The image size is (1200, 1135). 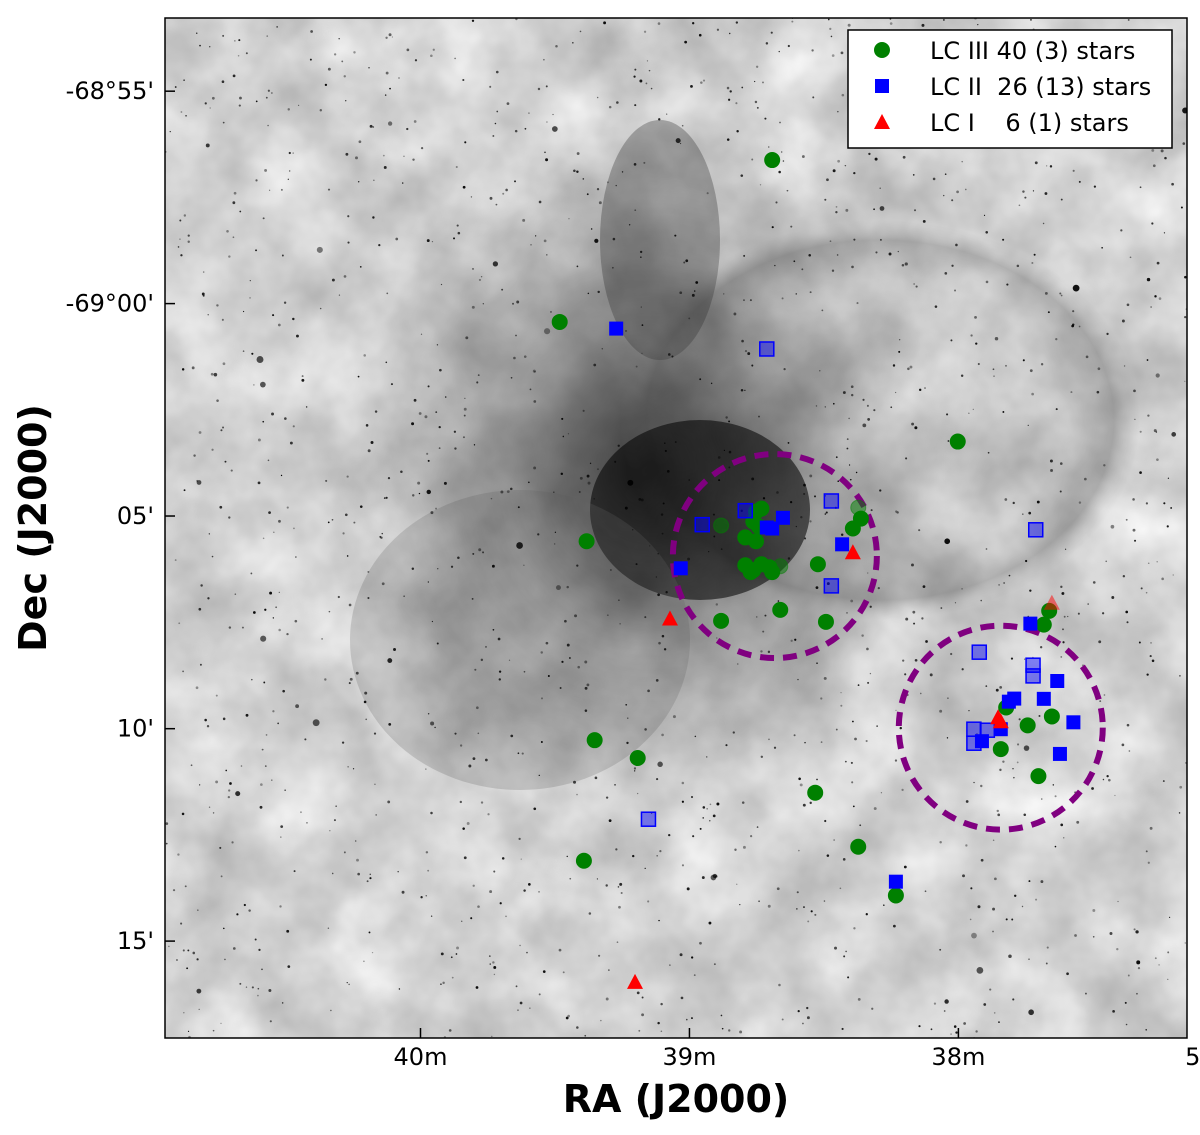 What do you see at coordinates (1040, 87) in the screenshot?
I see `legend-label: LC II 26 (13) stars` at bounding box center [1040, 87].